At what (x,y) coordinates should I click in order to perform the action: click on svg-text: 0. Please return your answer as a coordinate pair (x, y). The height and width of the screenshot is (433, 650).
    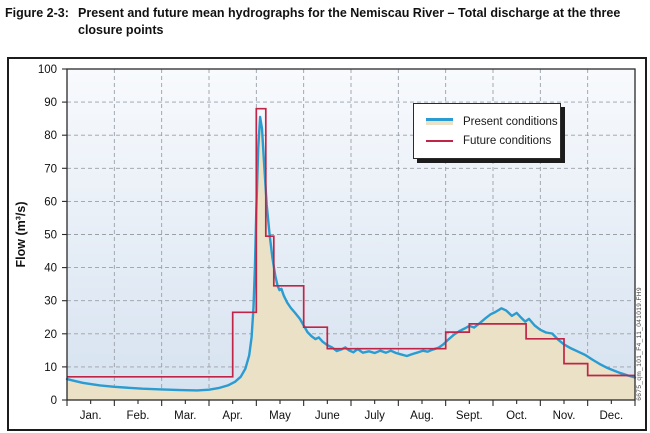
    Looking at the image, I should click on (54, 401).